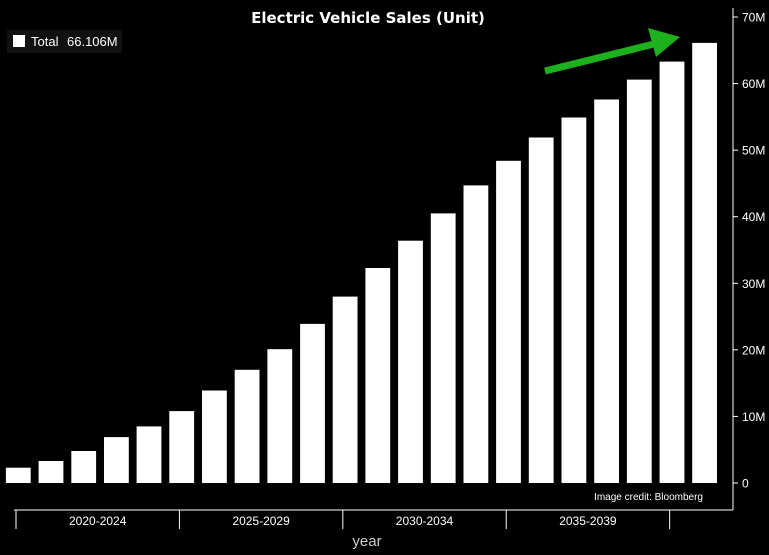 Image resolution: width=769 pixels, height=555 pixels. I want to click on x-axis-label: year, so click(366, 541).